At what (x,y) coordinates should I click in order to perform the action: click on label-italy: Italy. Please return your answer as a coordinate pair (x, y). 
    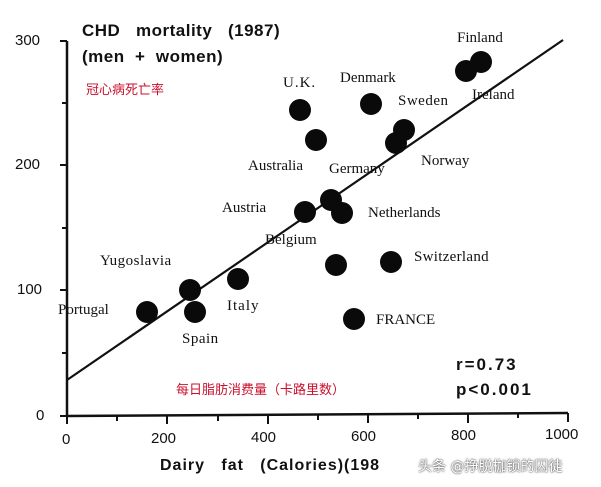
    Looking at the image, I should click on (243, 306).